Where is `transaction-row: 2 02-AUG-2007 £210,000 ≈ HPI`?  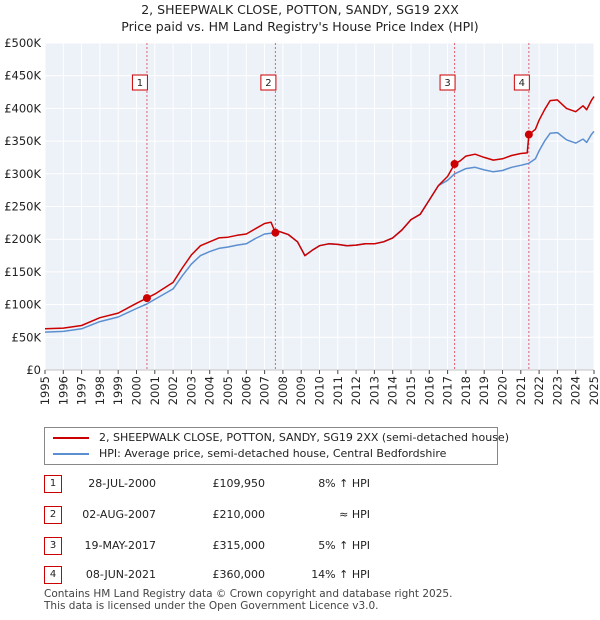 transaction-row: 2 02-AUG-2007 £210,000 ≈ HPI is located at coordinates (300, 515).